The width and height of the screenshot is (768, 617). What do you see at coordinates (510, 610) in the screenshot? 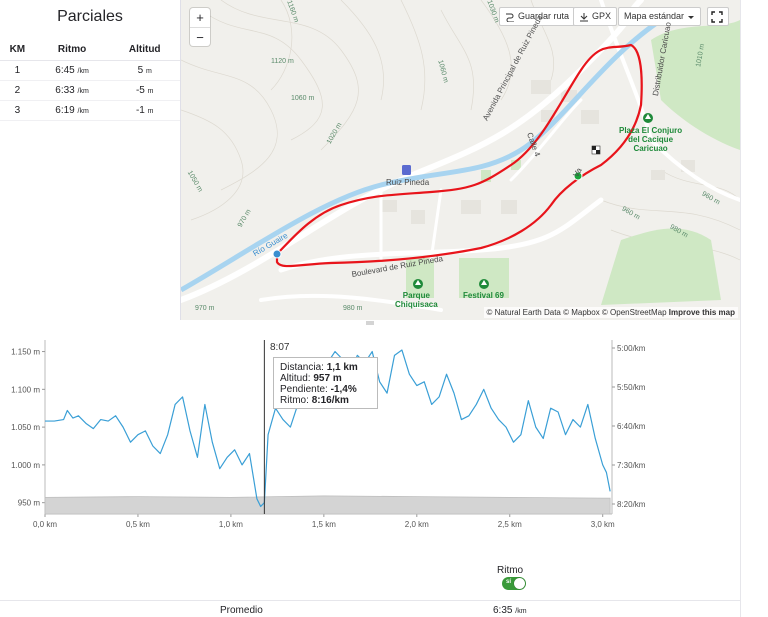
I see `average-value: 6:35 /km` at bounding box center [510, 610].